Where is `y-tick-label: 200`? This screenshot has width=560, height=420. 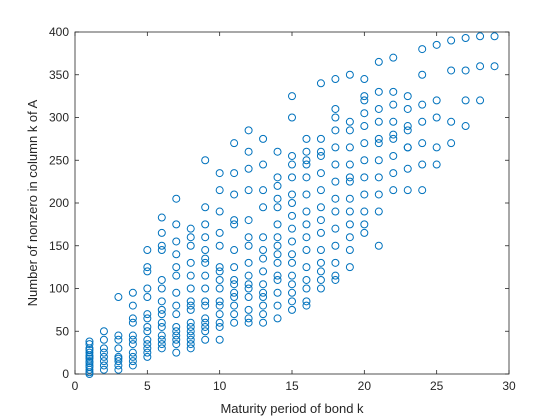 y-tick-label: 200 is located at coordinates (59, 203).